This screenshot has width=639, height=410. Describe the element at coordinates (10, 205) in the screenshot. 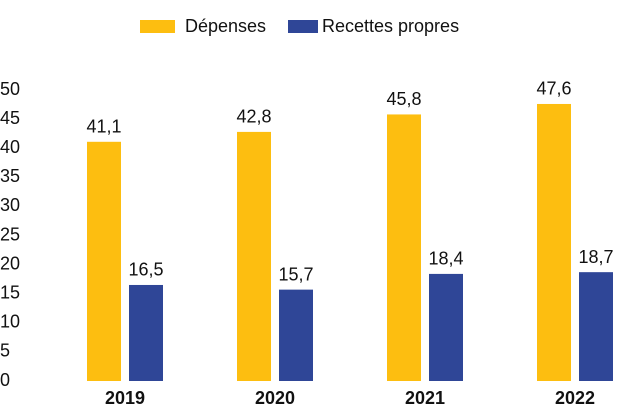

I see `y-tick-label: 30` at that location.